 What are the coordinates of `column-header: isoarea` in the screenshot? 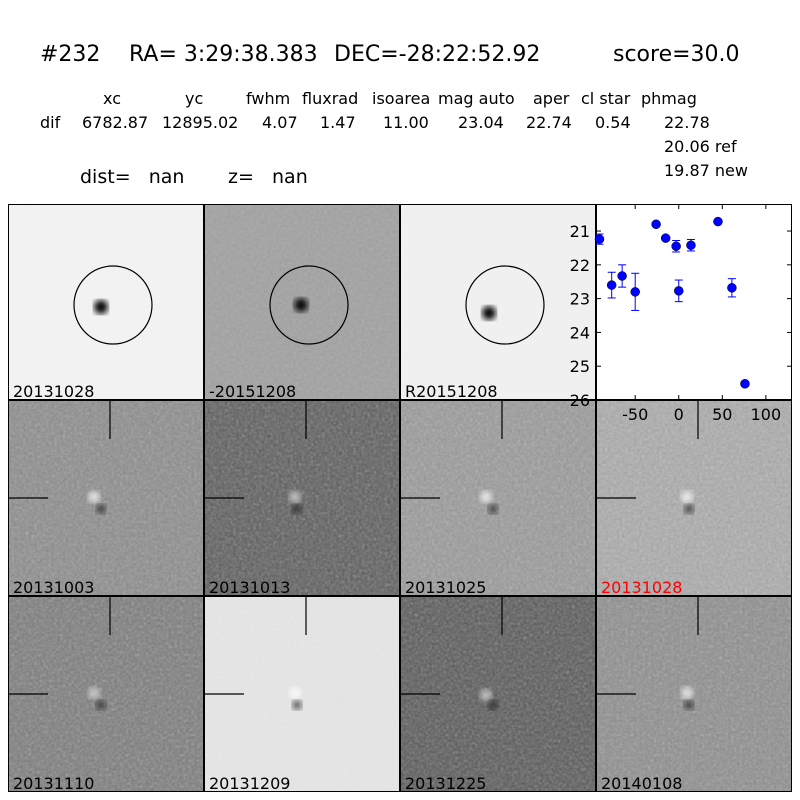 It's located at (401, 98).